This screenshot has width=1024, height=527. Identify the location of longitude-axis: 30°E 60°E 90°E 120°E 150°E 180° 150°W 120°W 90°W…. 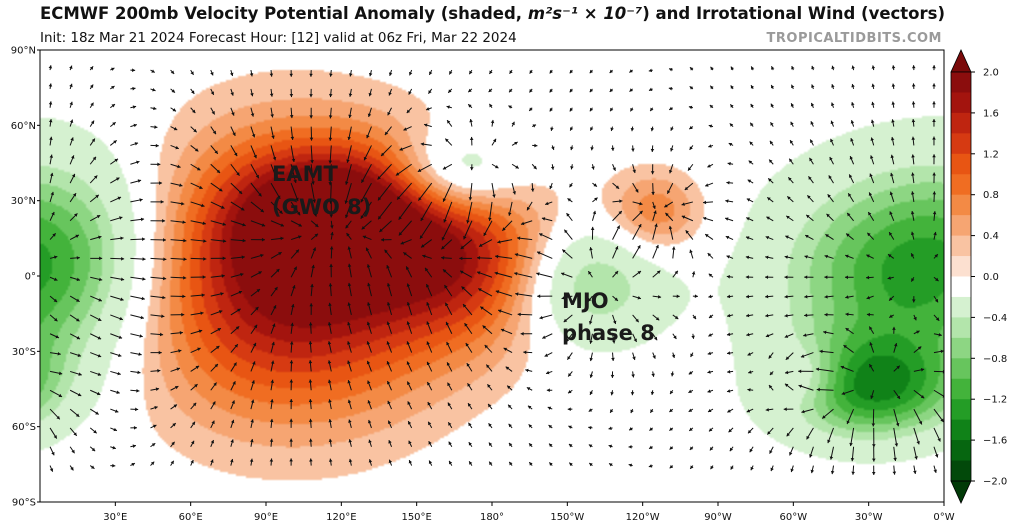
(529, 512).